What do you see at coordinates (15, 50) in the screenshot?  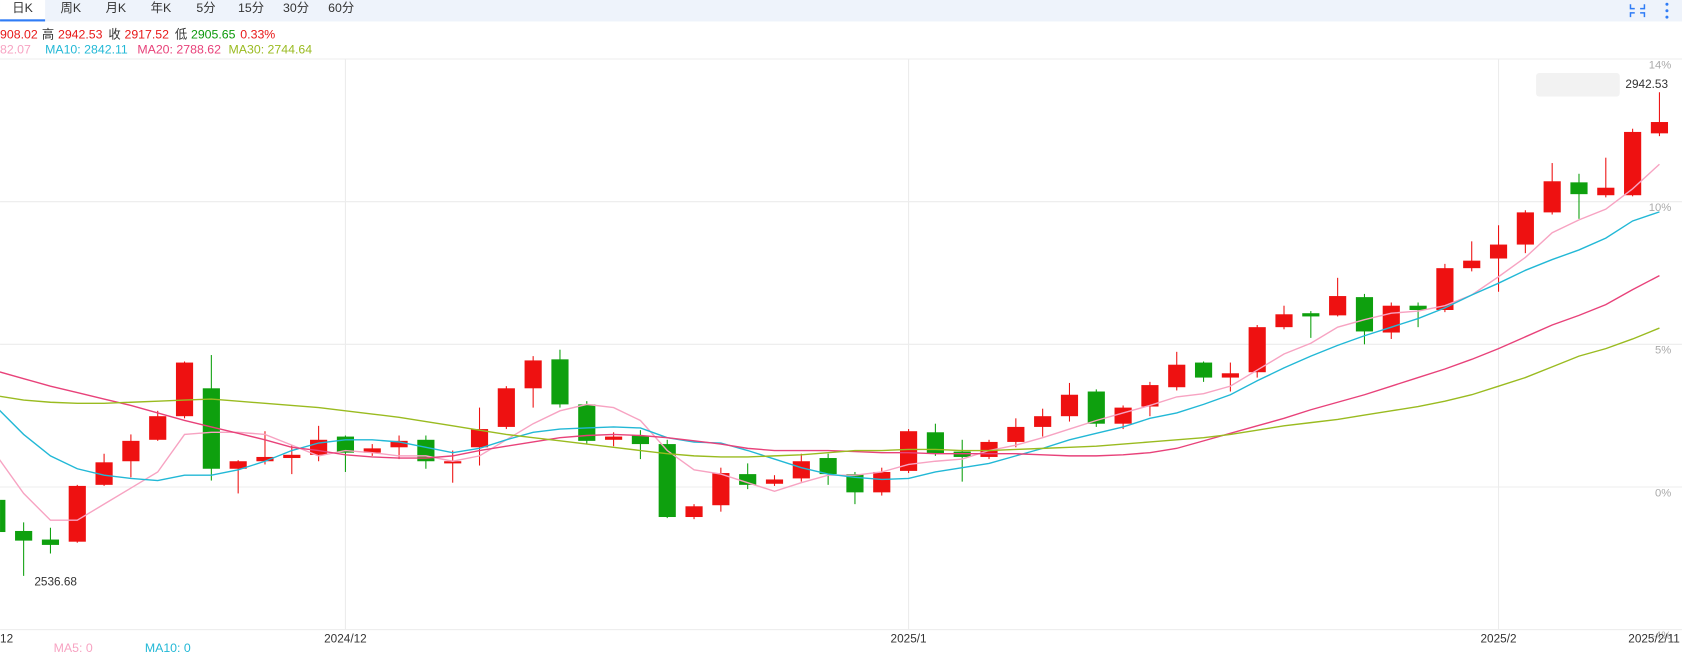 I see `ma-legend: 82.07` at bounding box center [15, 50].